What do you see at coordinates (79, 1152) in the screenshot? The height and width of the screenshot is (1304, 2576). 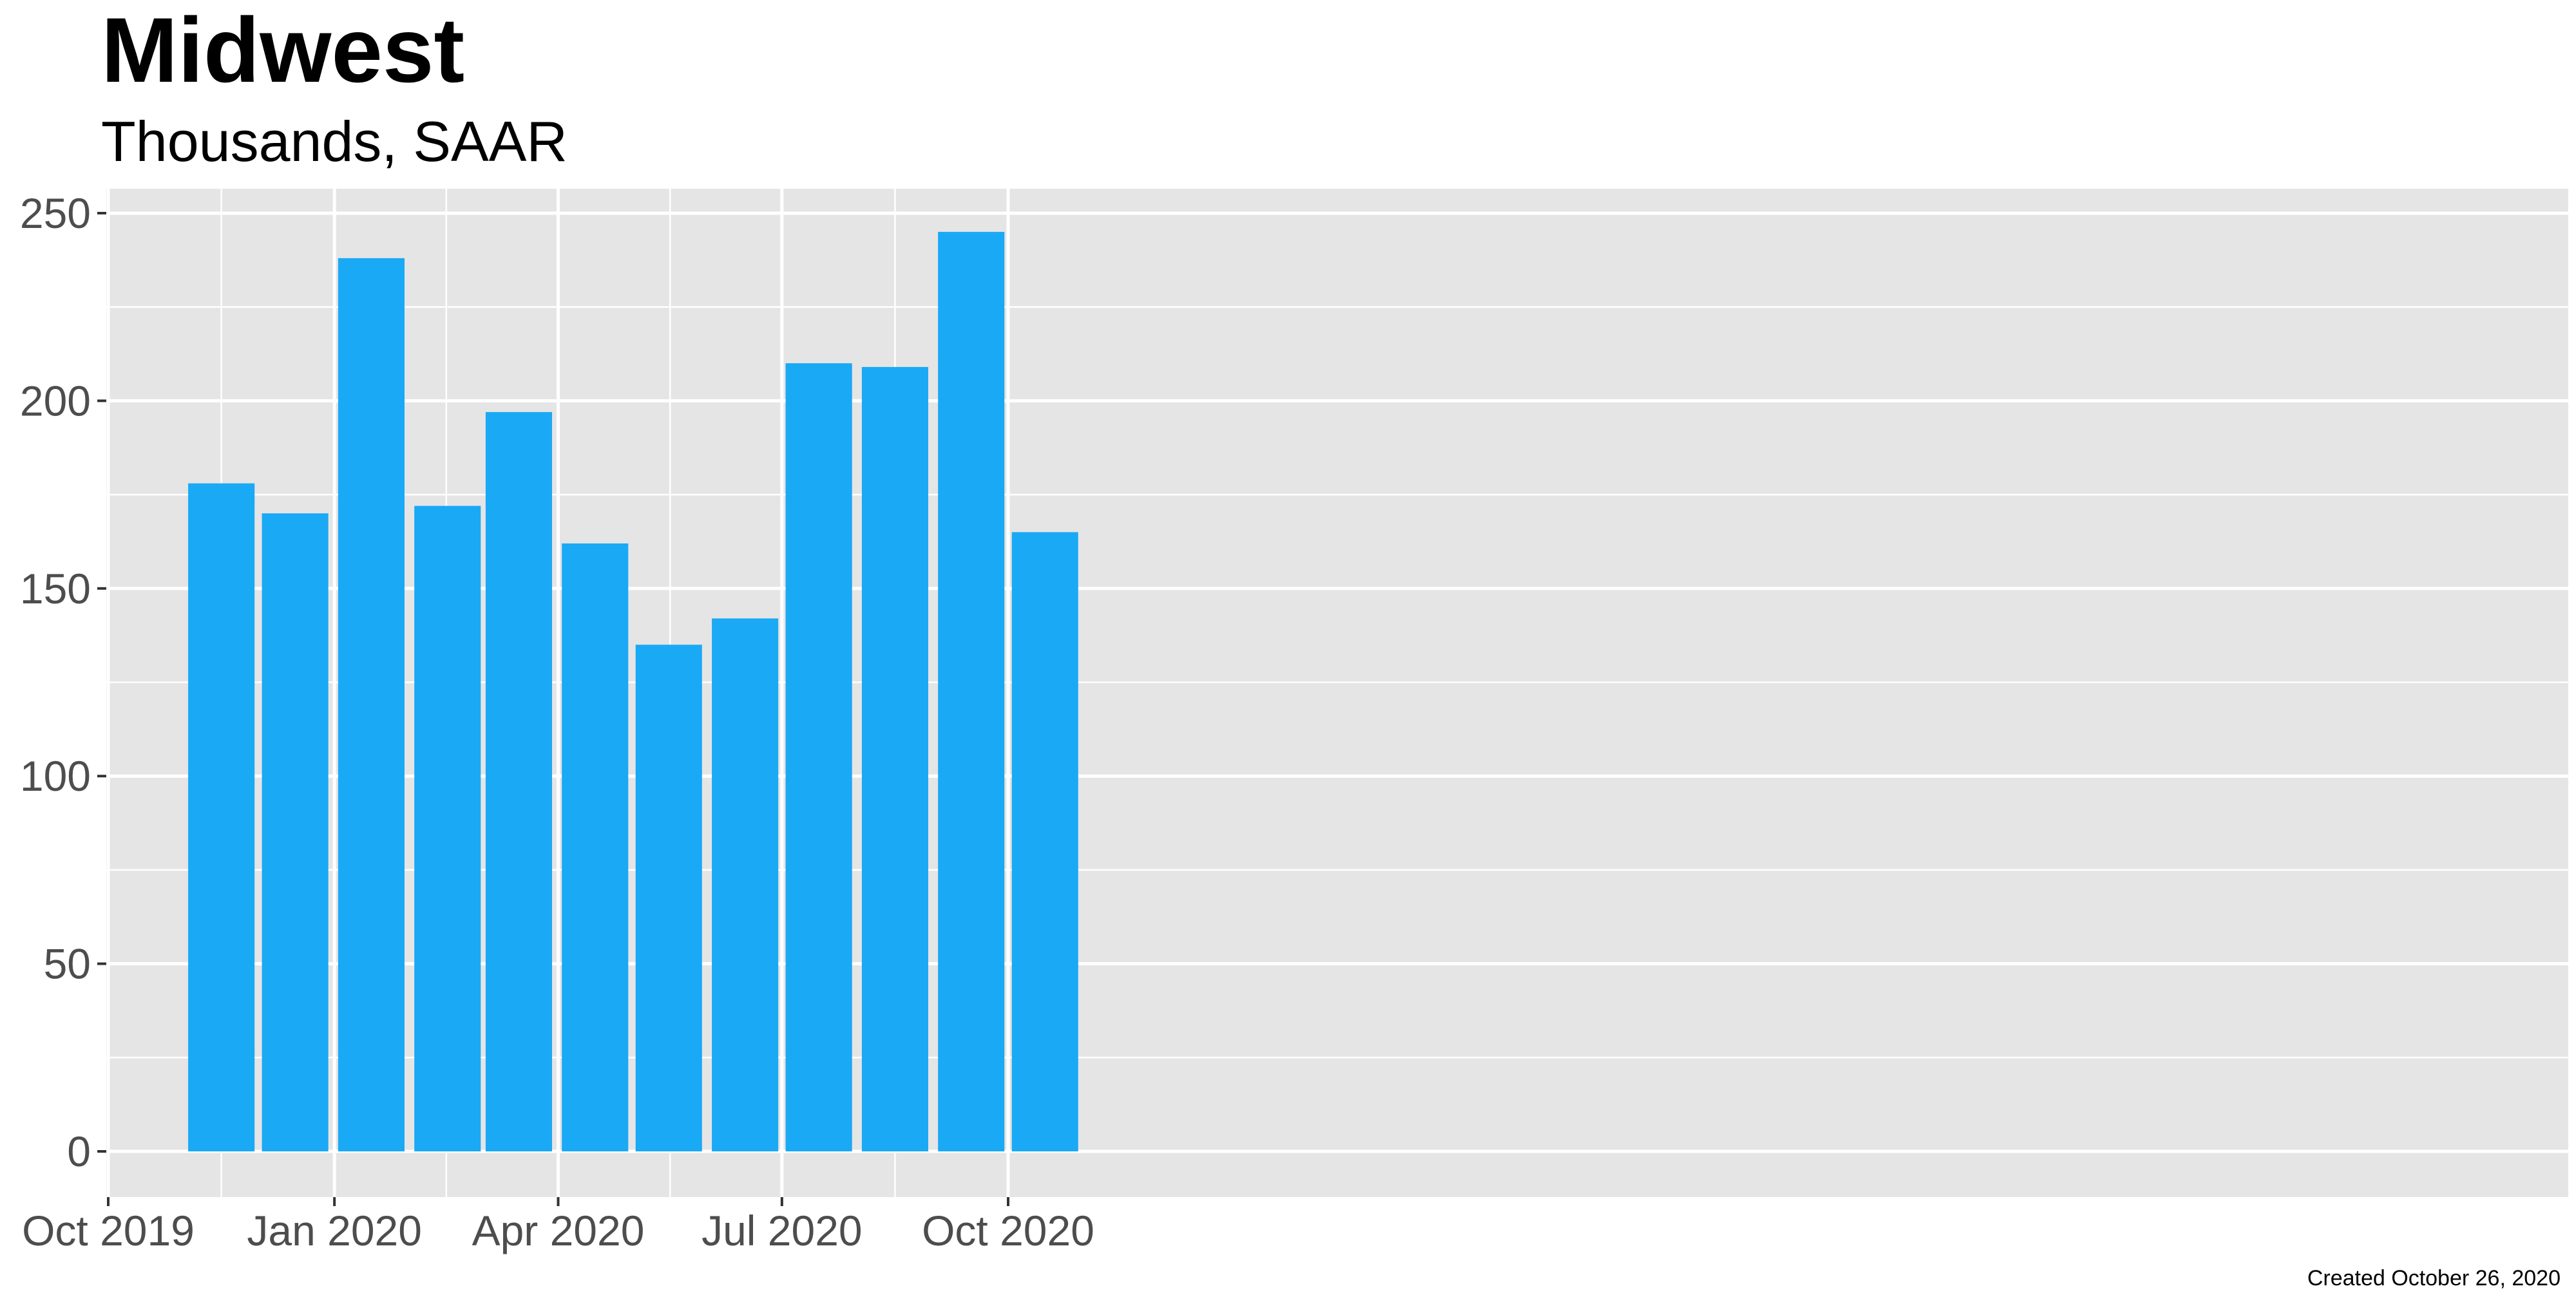 I see `y-tick-label: 0` at bounding box center [79, 1152].